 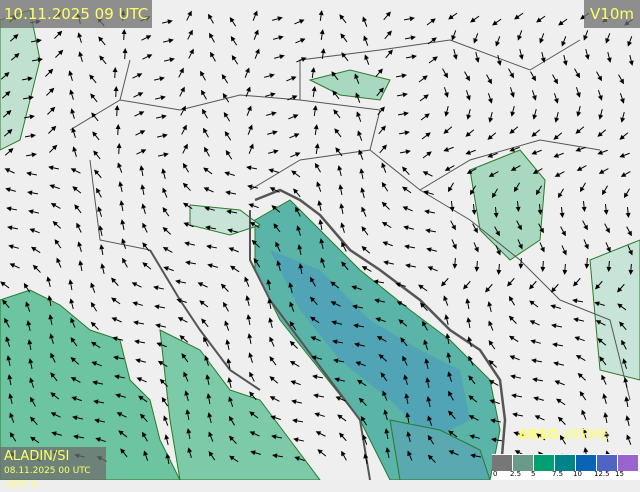 What do you see at coordinates (566, 467) in the screenshot?
I see `color-legend: 0 2.5 5 7.5 10 12.5 15` at bounding box center [566, 467].